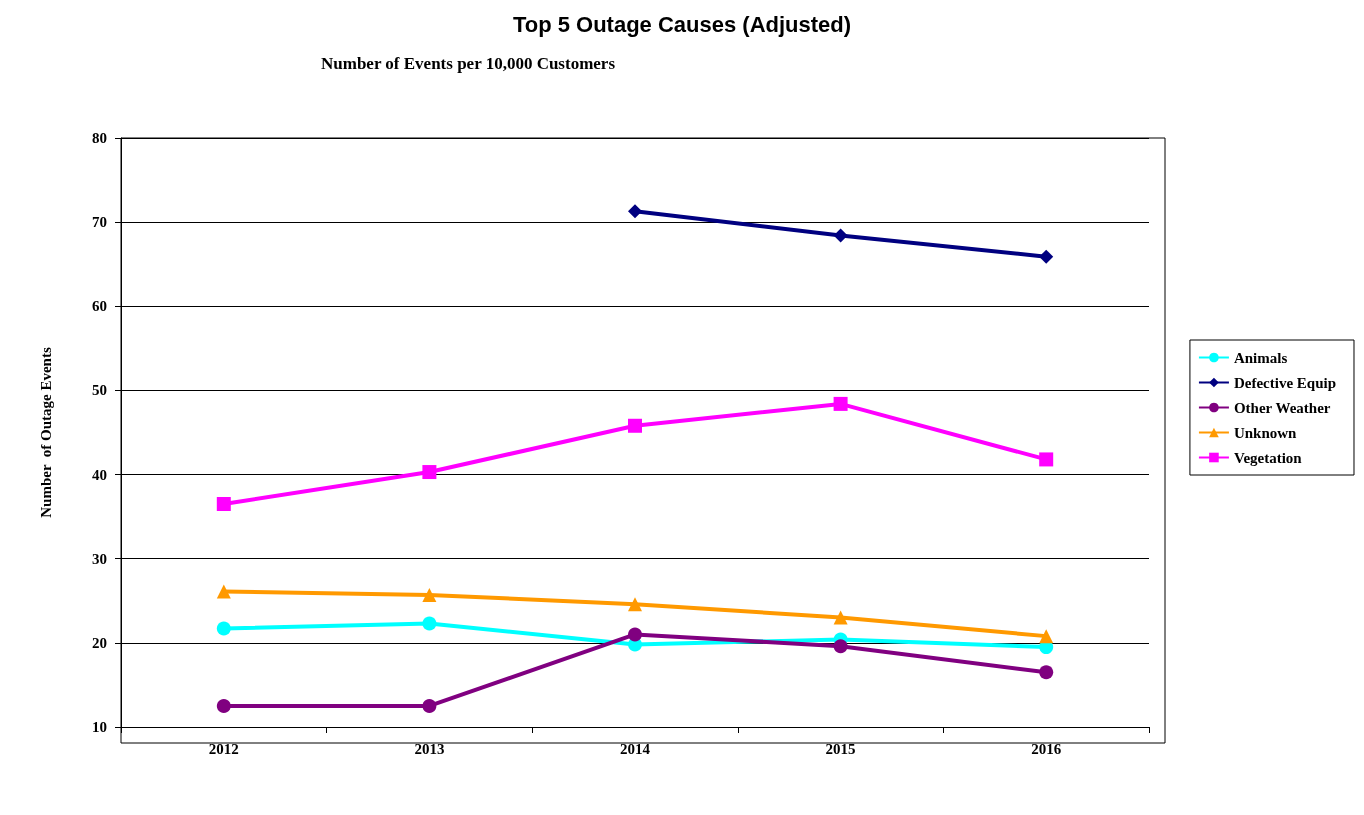 The height and width of the screenshot is (815, 1364). What do you see at coordinates (1285, 382) in the screenshot?
I see `legend-label: Defective Equip` at bounding box center [1285, 382].